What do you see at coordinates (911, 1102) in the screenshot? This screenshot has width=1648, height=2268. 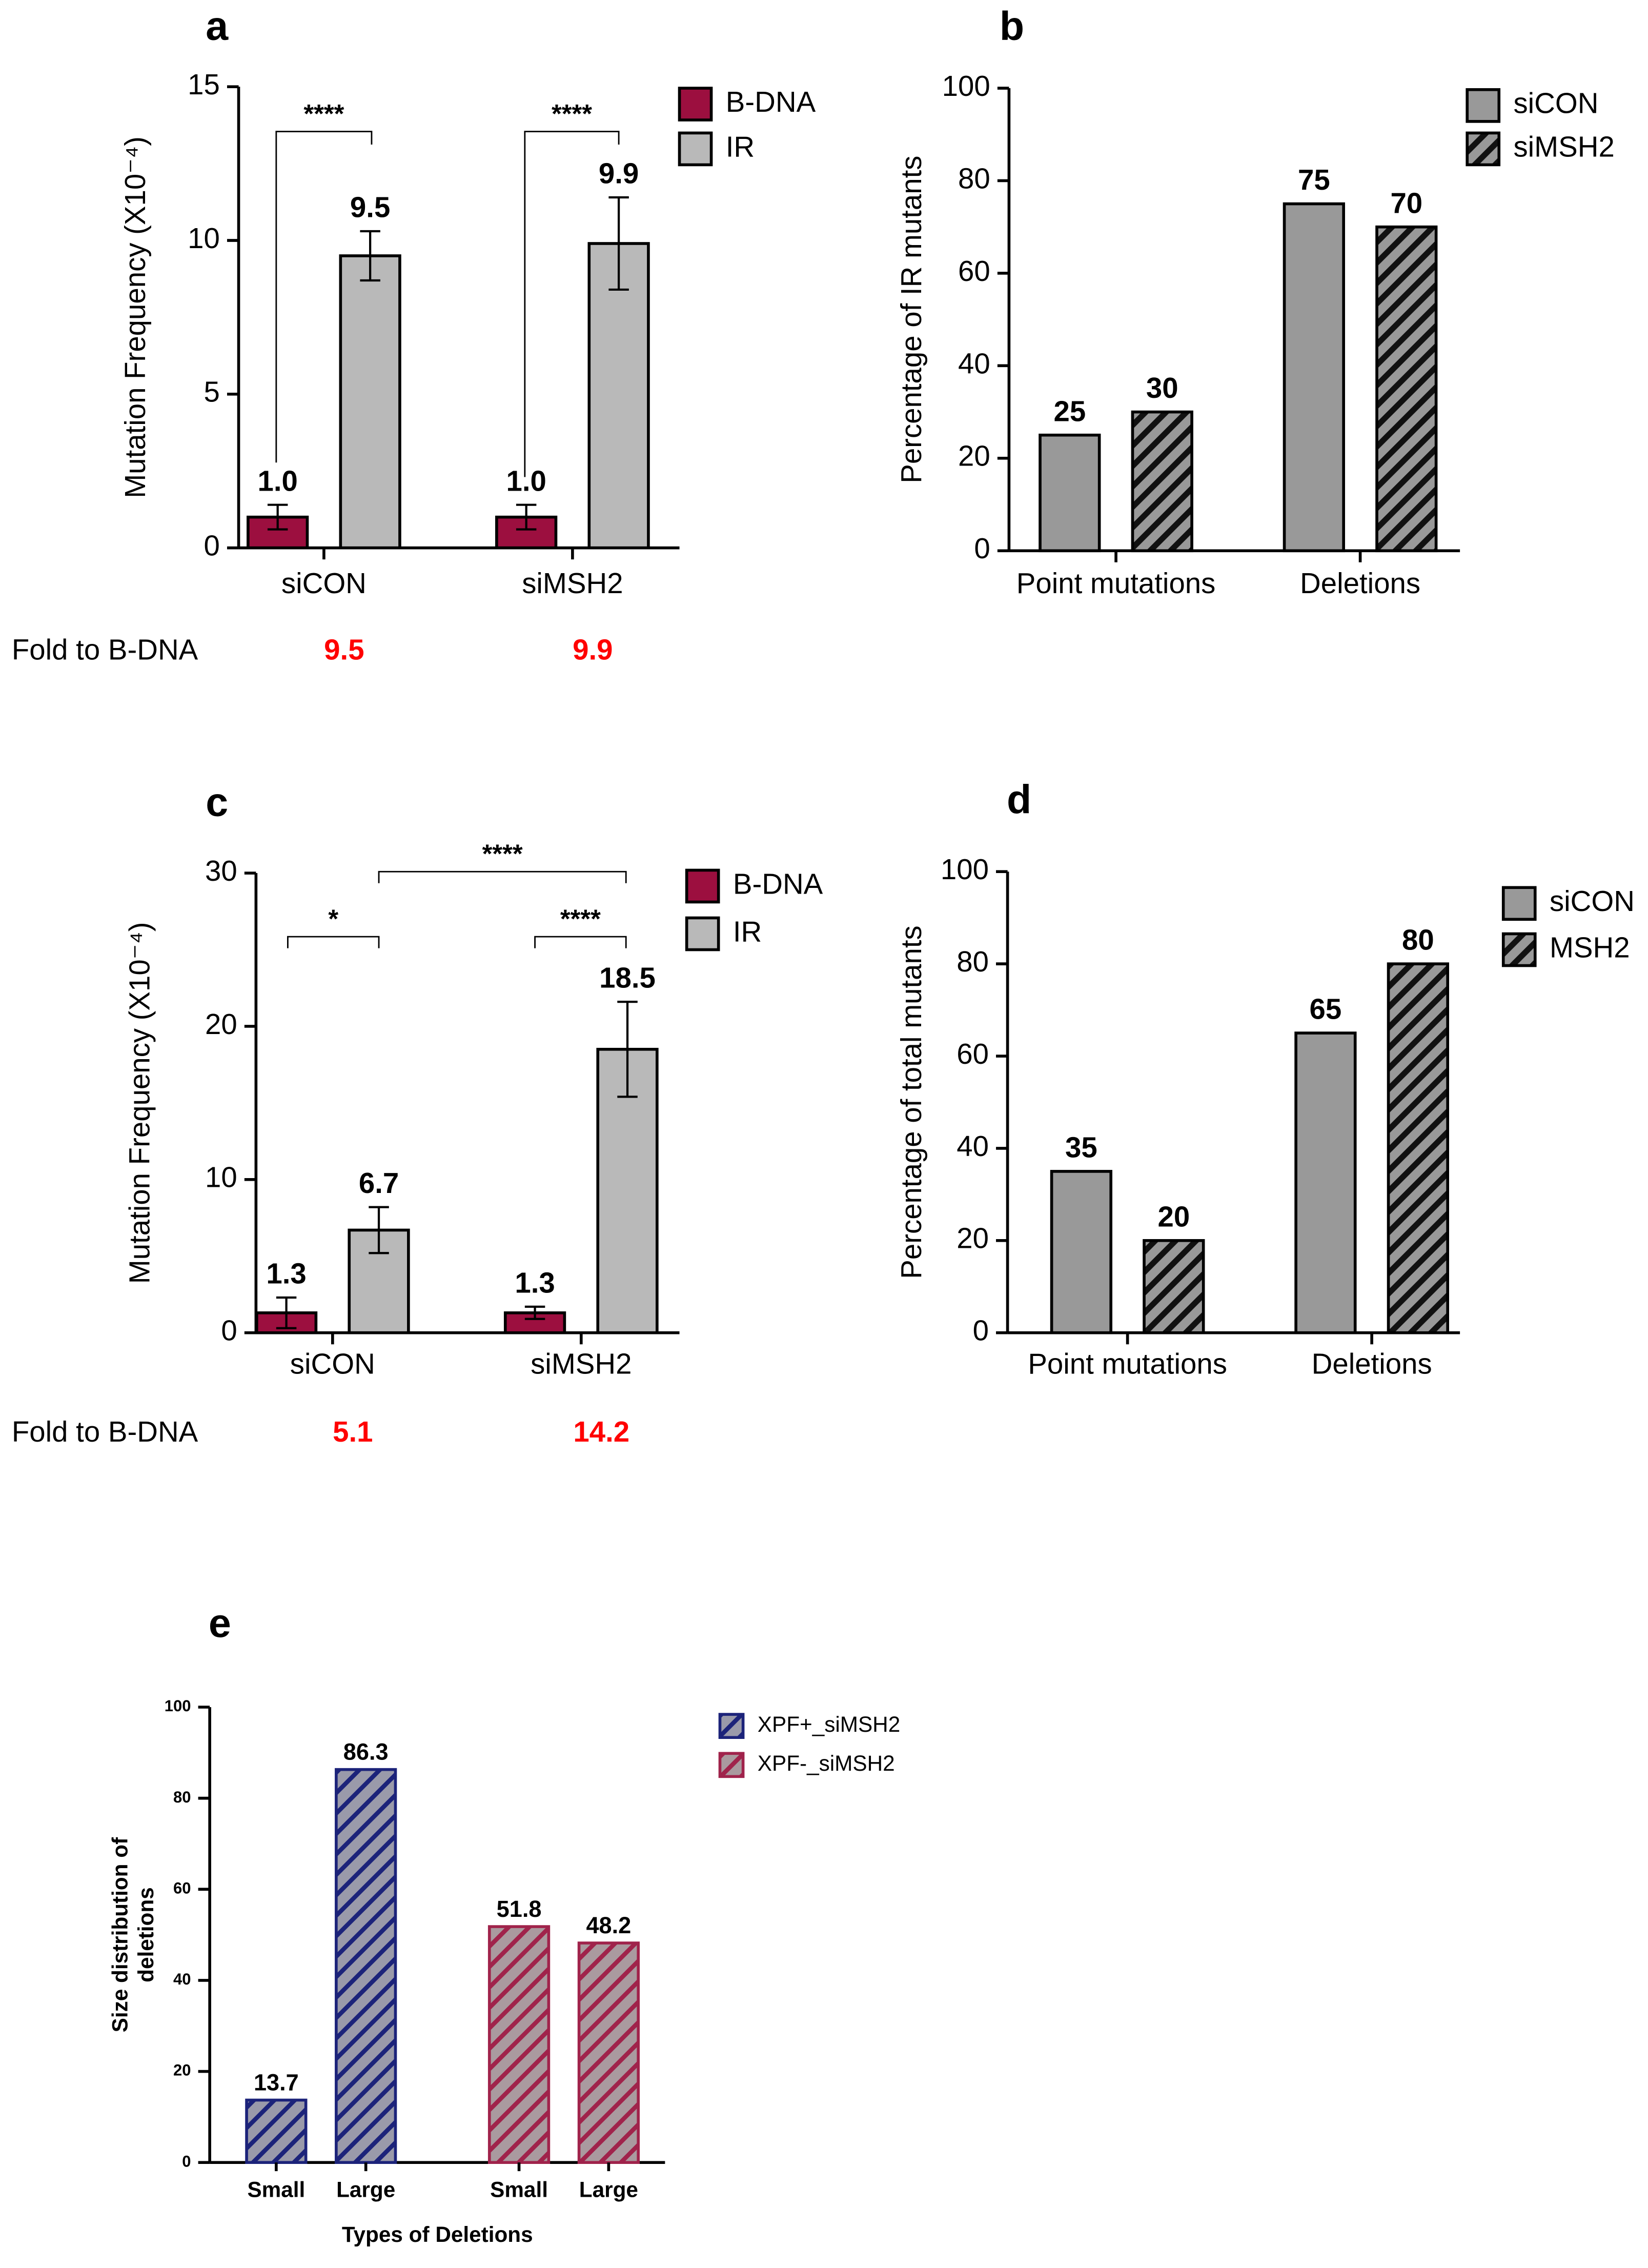 I see `y-axis-label: Percentage of total mutants` at bounding box center [911, 1102].